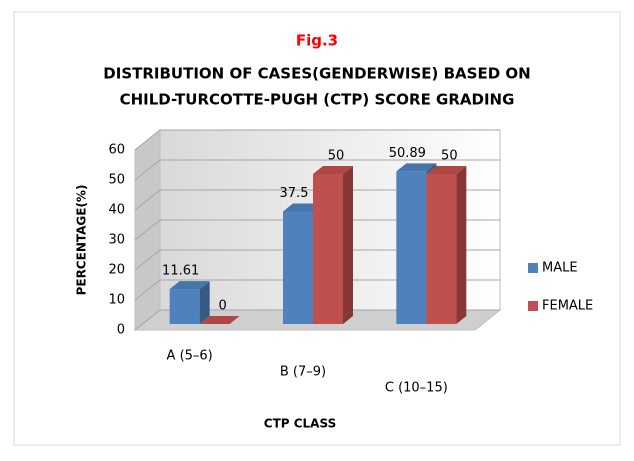 Image resolution: width=634 pixels, height=461 pixels. What do you see at coordinates (116, 300) in the screenshot?
I see `y-tick-label: 10` at bounding box center [116, 300].